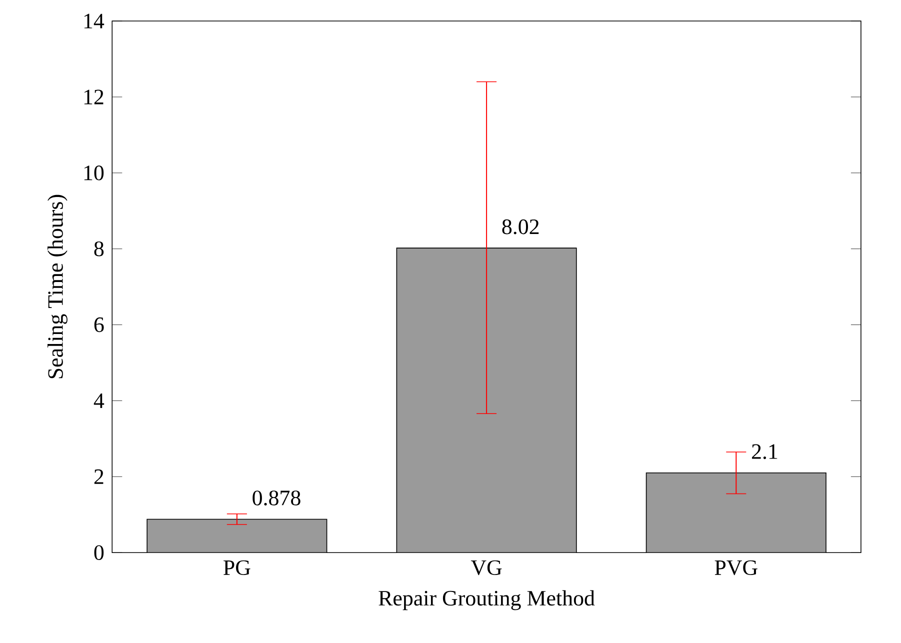  I want to click on data-label: 2.1, so click(765, 452).